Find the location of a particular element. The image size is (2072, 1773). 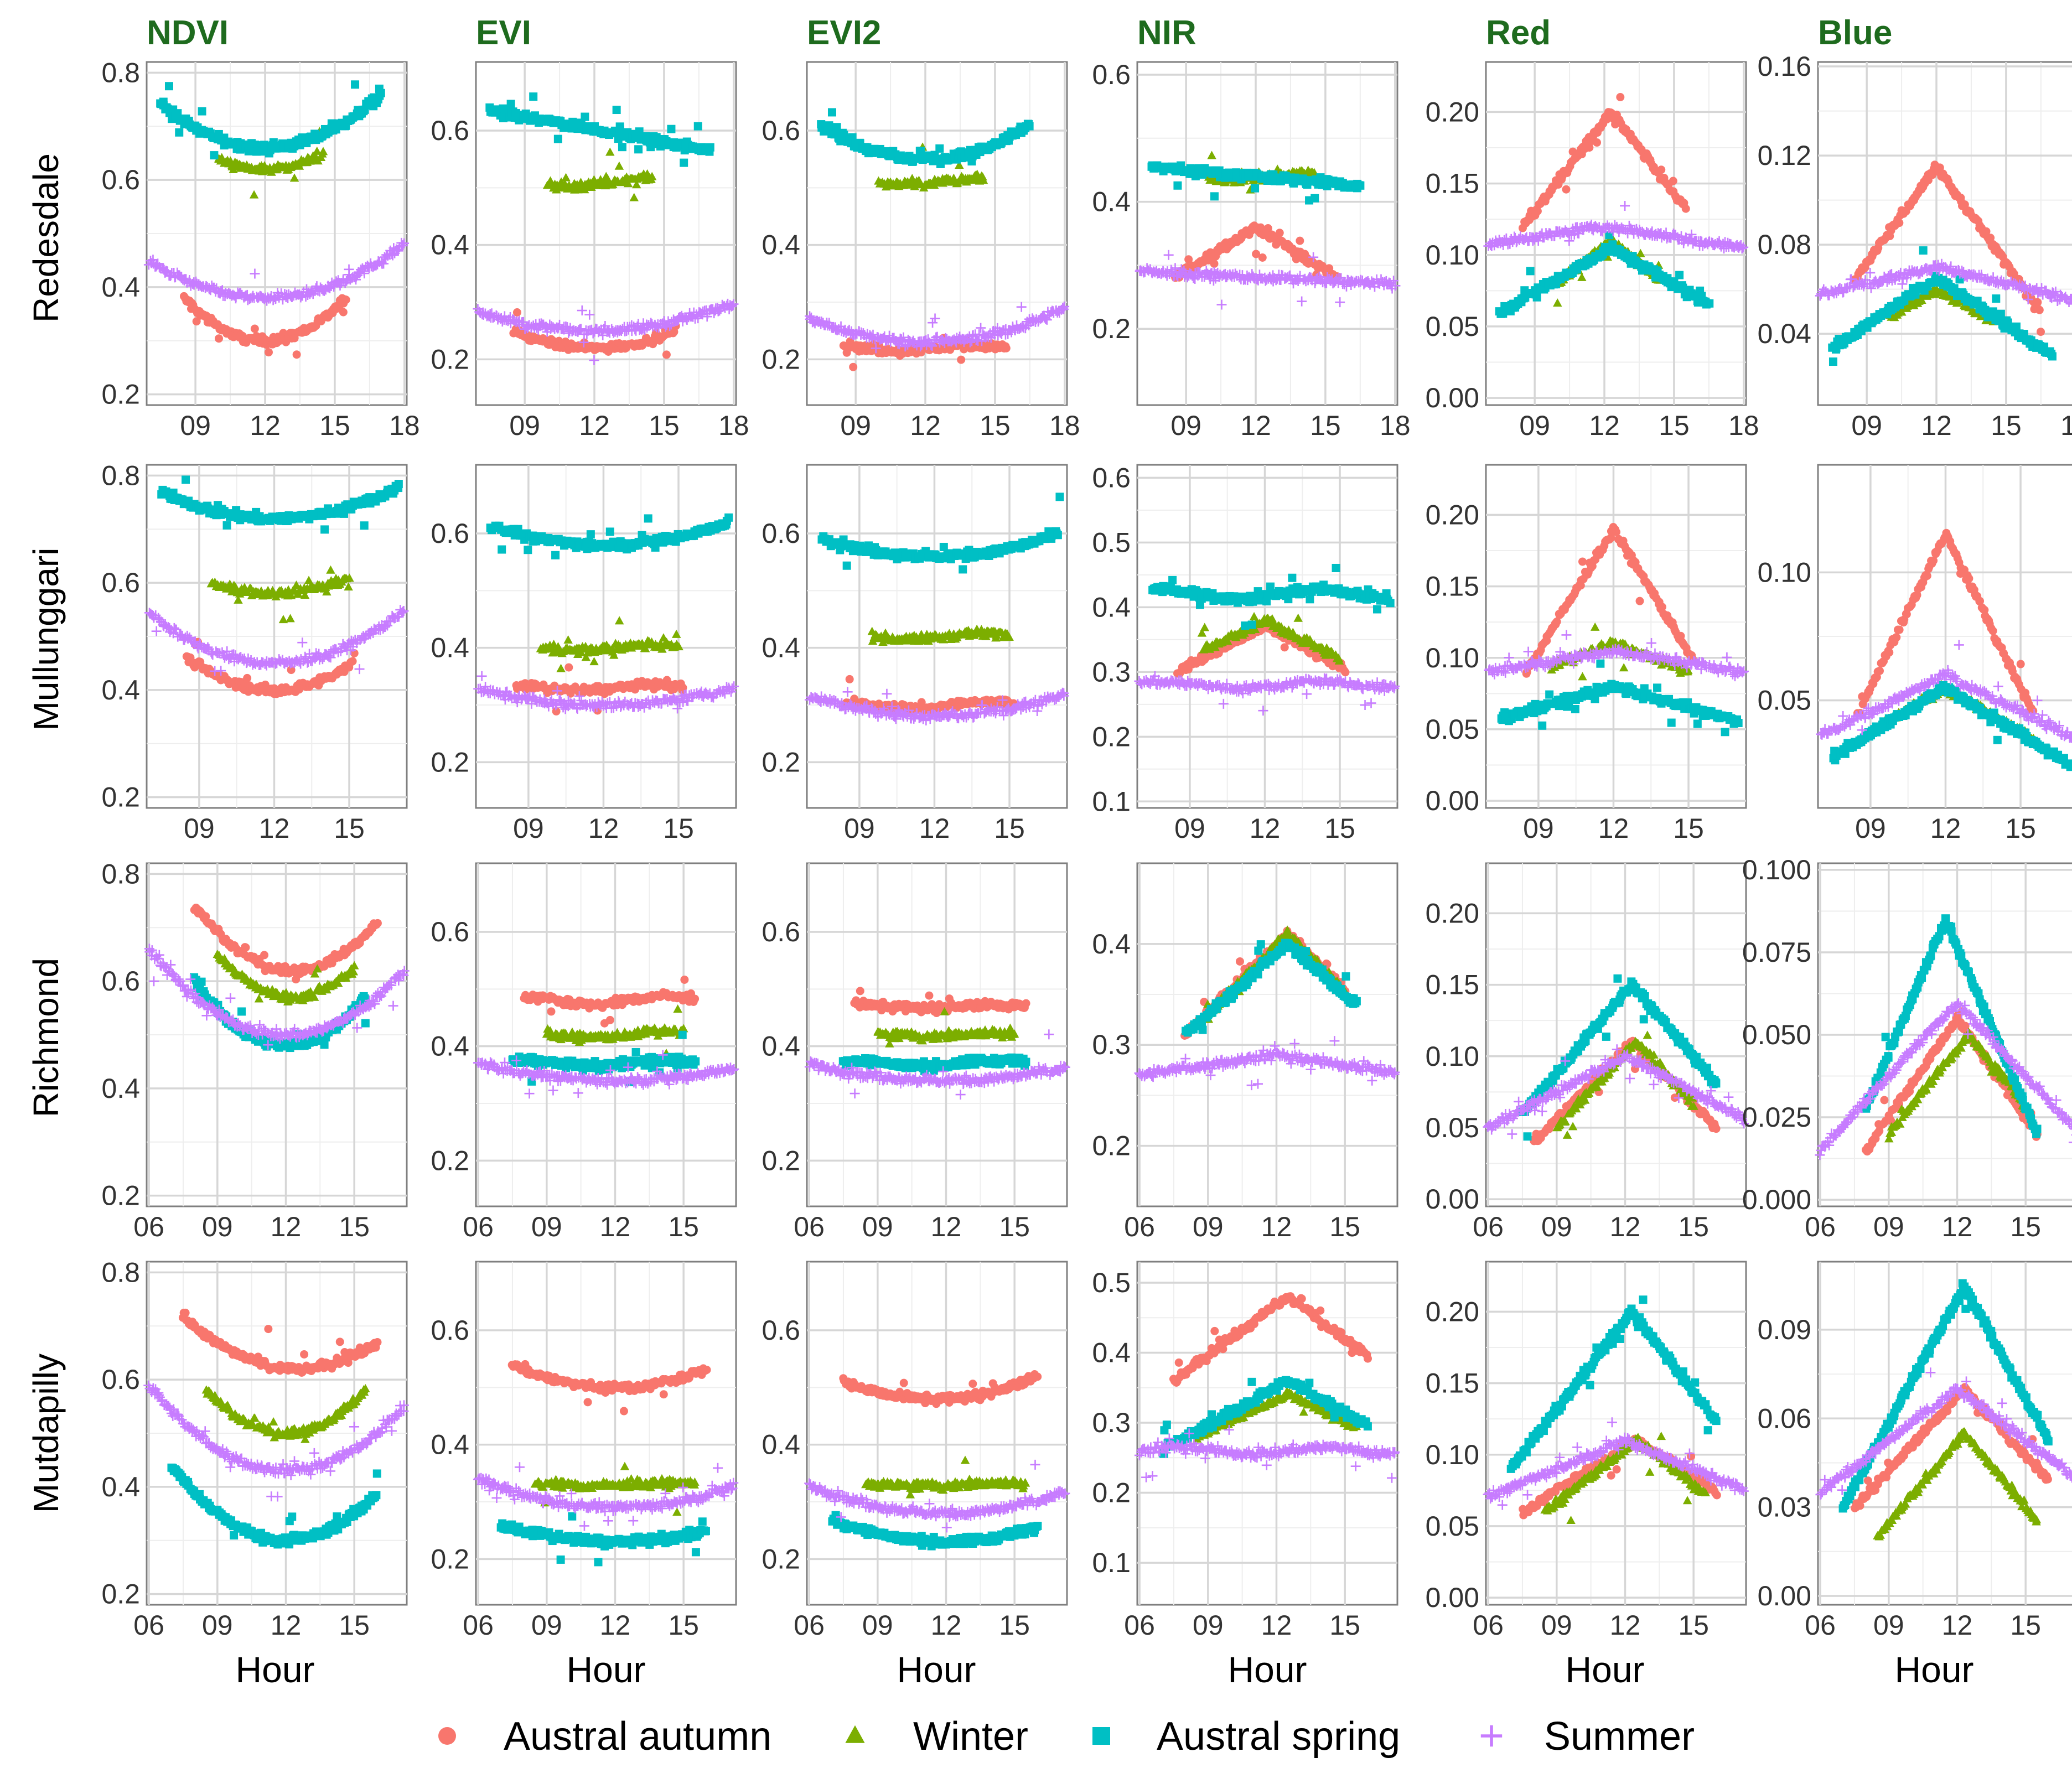

panel-redesdale-nir: 09 12 15 180.20.40.6 is located at coordinates (1251, 250).